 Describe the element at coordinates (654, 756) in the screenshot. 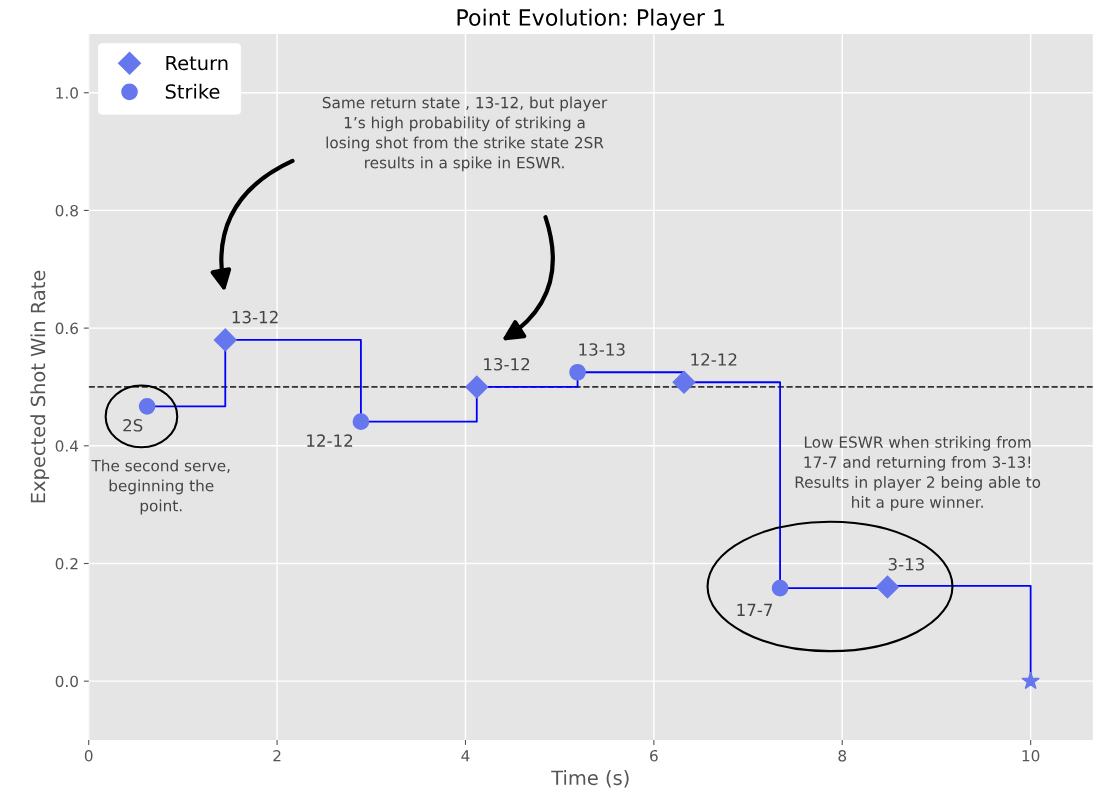

I see `x-tick-label: 6` at that location.